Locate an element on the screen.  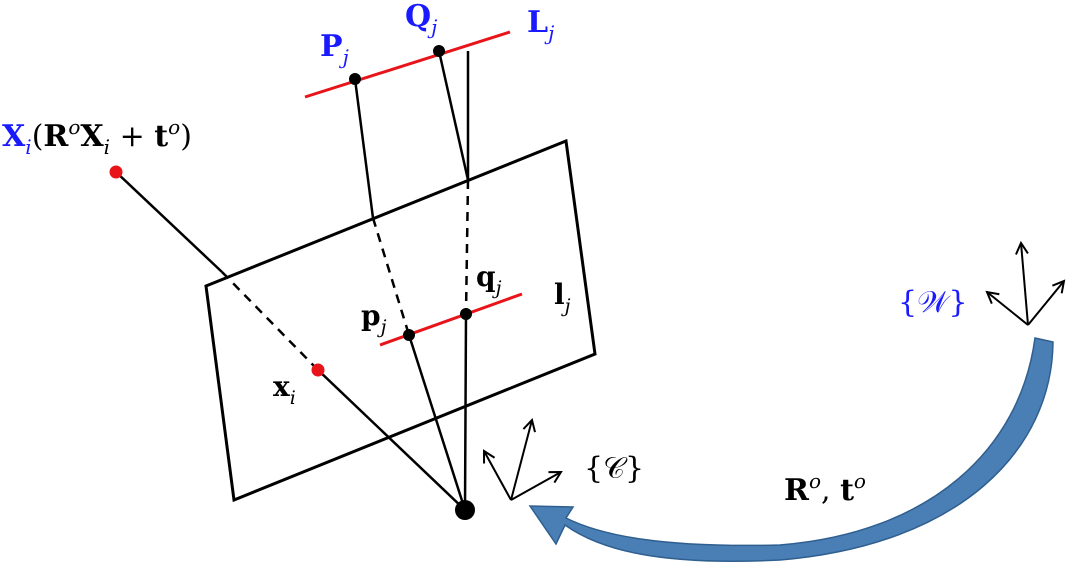
point-X is located at coordinates (116, 172).